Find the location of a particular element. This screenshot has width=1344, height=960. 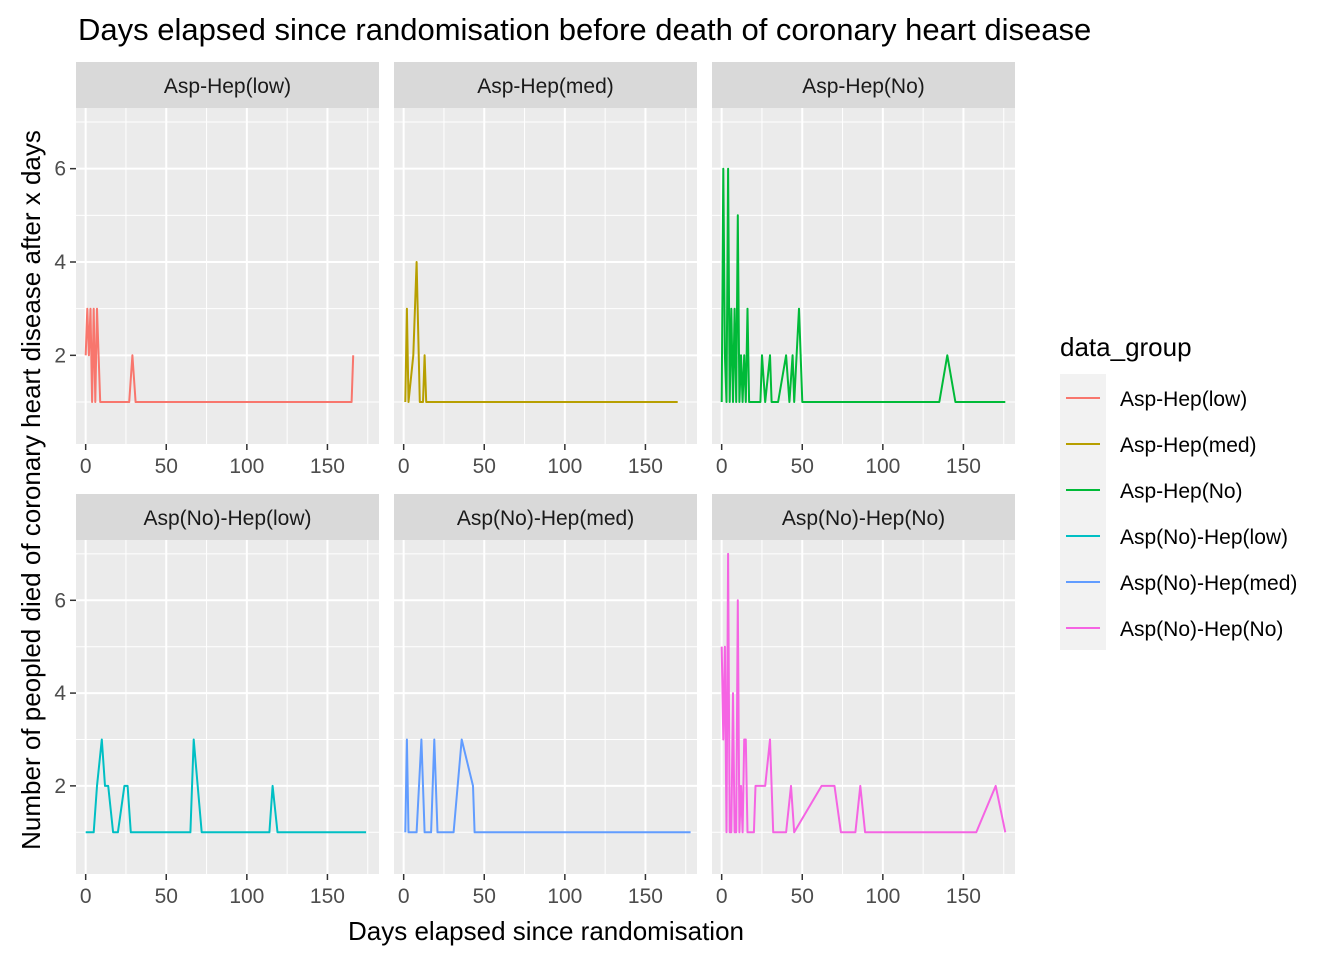

facet-panel: Asp(No)-Hep(med) 0 50 100 150 is located at coordinates (545, 701).